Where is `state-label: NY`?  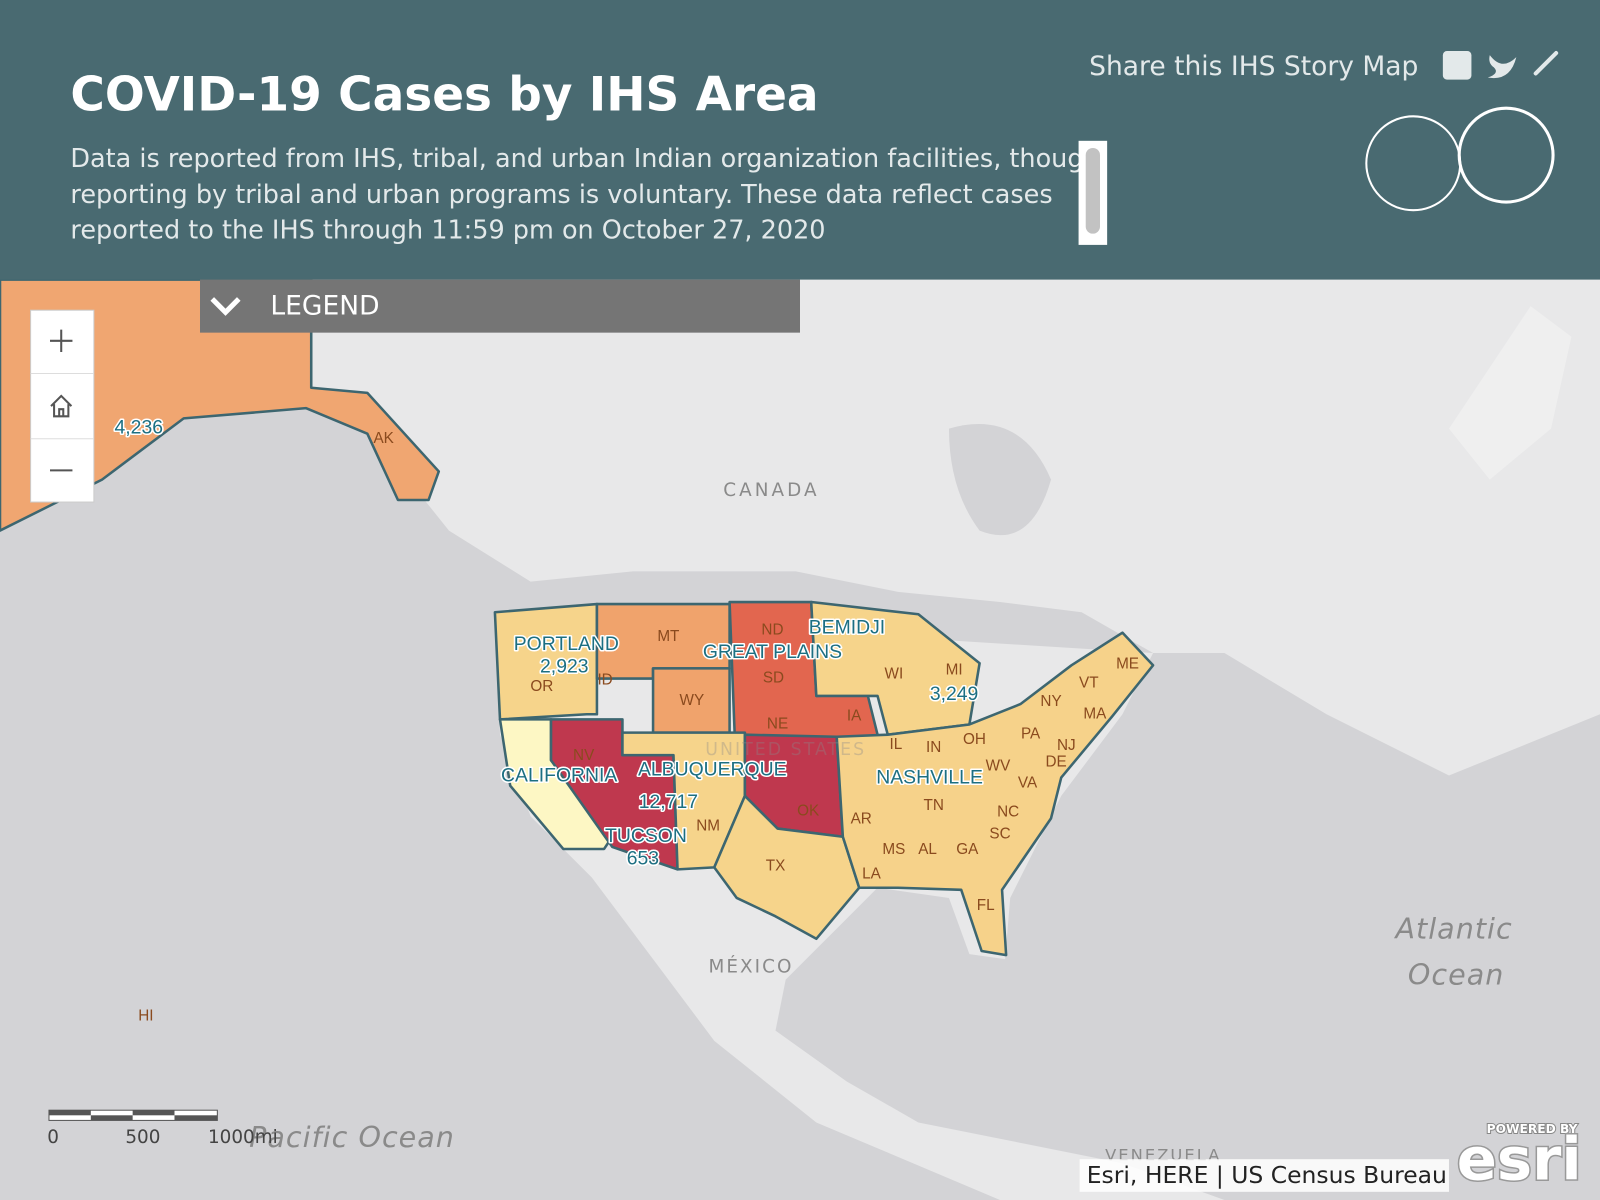 state-label: NY is located at coordinates (1050, 701).